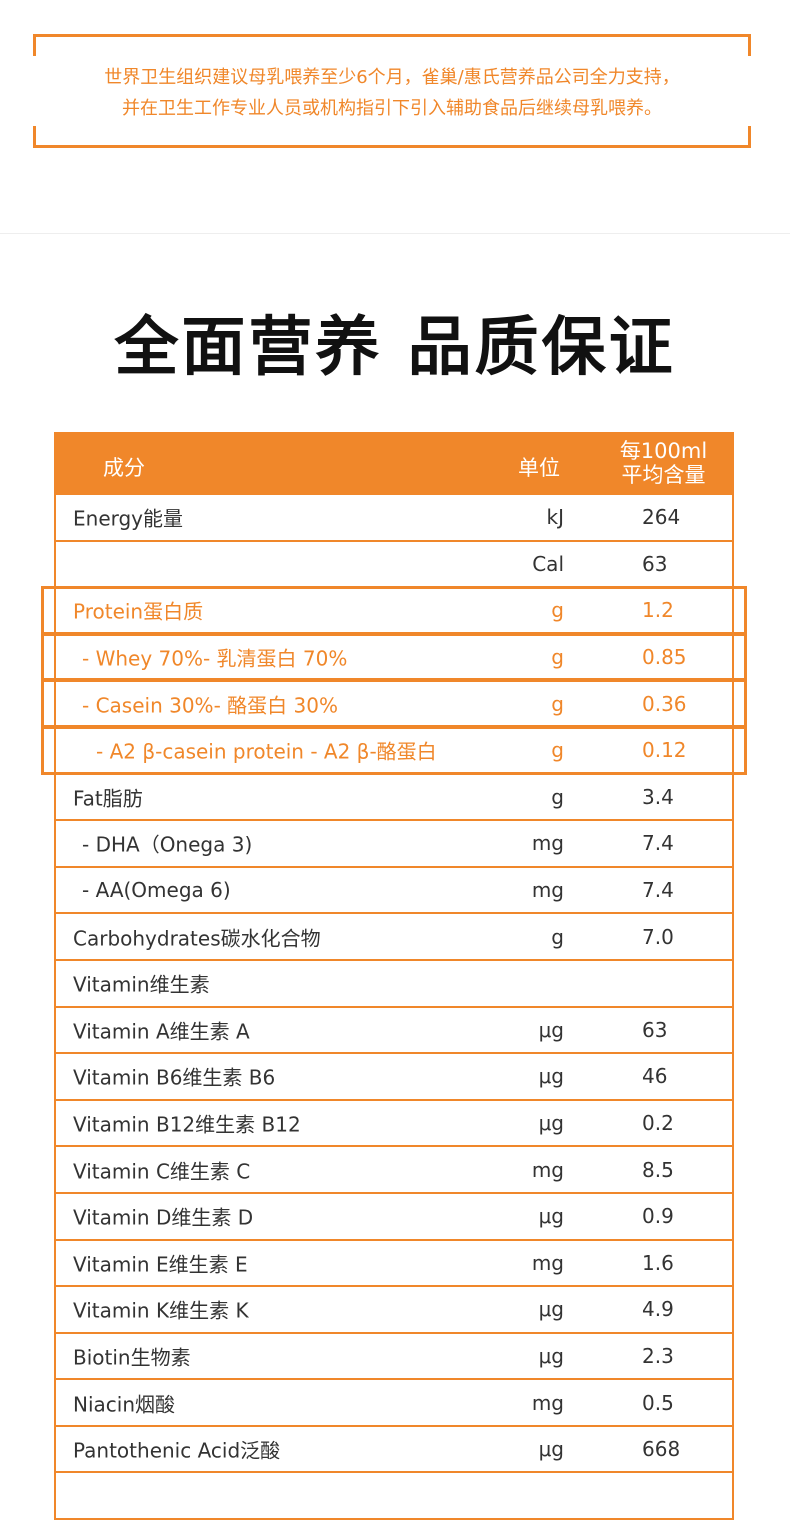 This screenshot has height=1520, width=790. What do you see at coordinates (394, 1403) in the screenshot?
I see `table-row: Niacin烟酸 mg 0.5` at bounding box center [394, 1403].